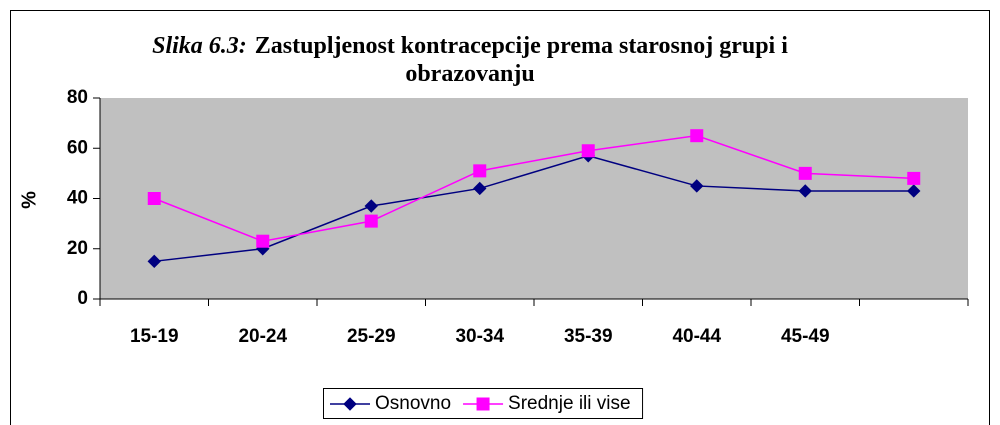 The image size is (1000, 425). I want to click on x-tick-label: 30-34, so click(479, 336).